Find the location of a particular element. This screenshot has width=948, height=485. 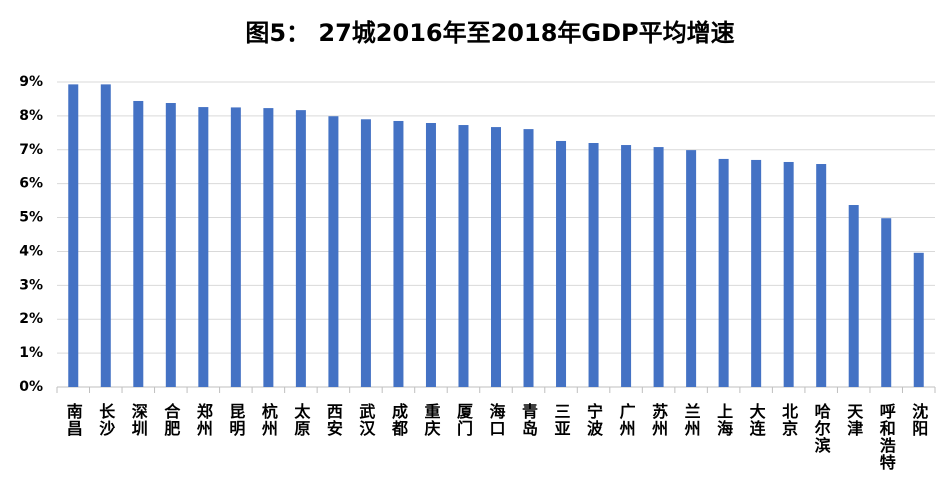

x-tick-label: 上海 is located at coordinates (723, 420).